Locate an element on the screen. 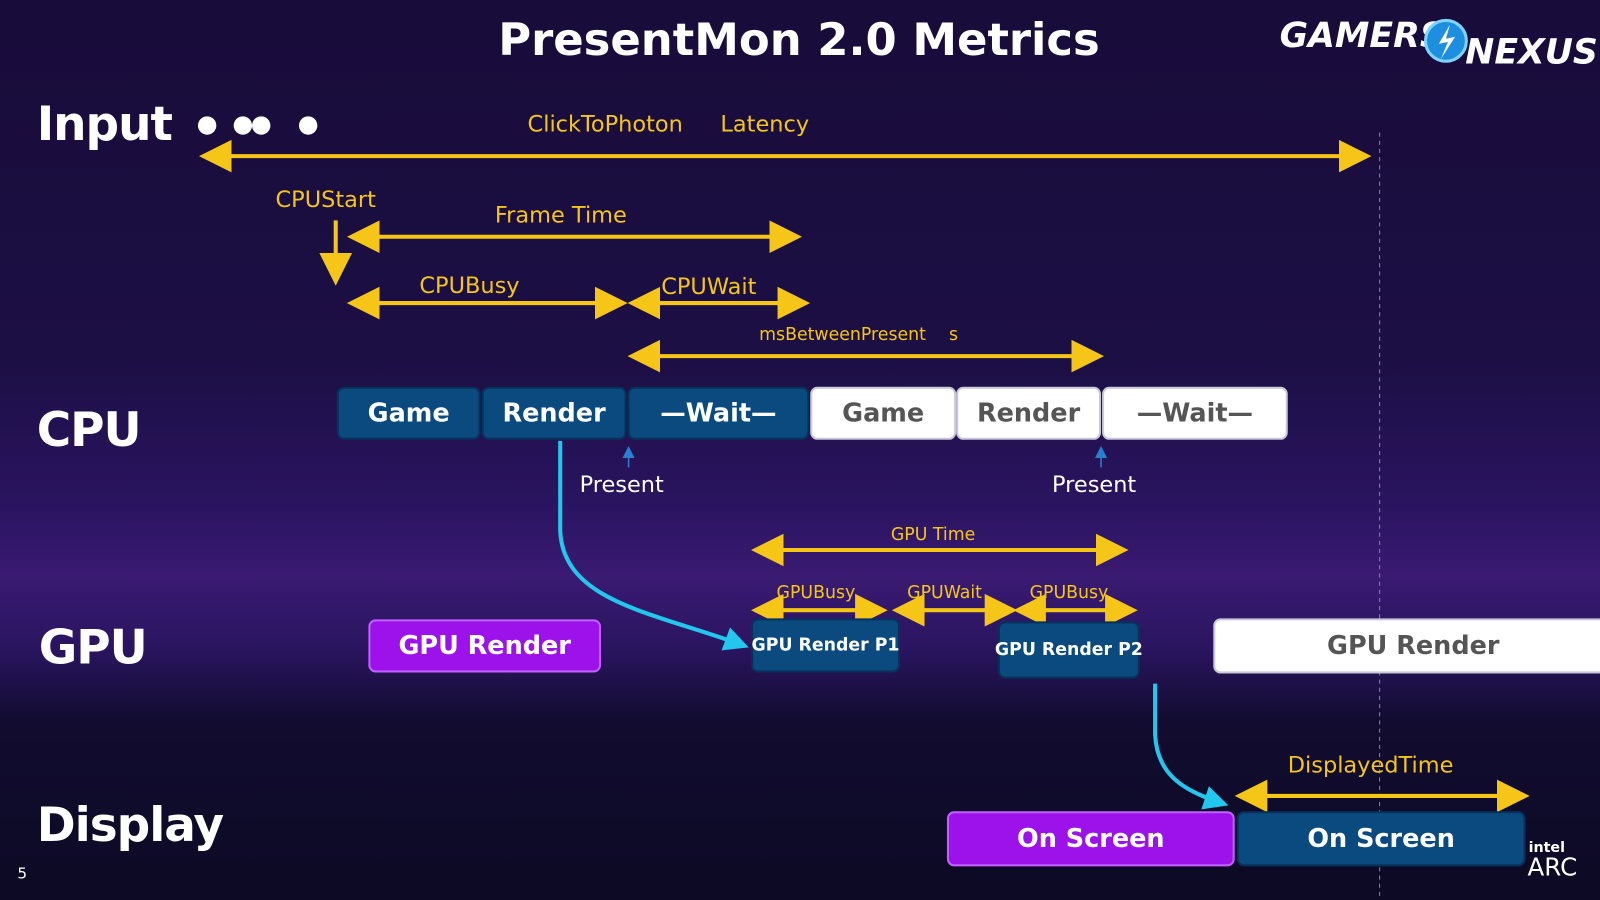  gpu-block-1: GPU Render is located at coordinates (485, 646).